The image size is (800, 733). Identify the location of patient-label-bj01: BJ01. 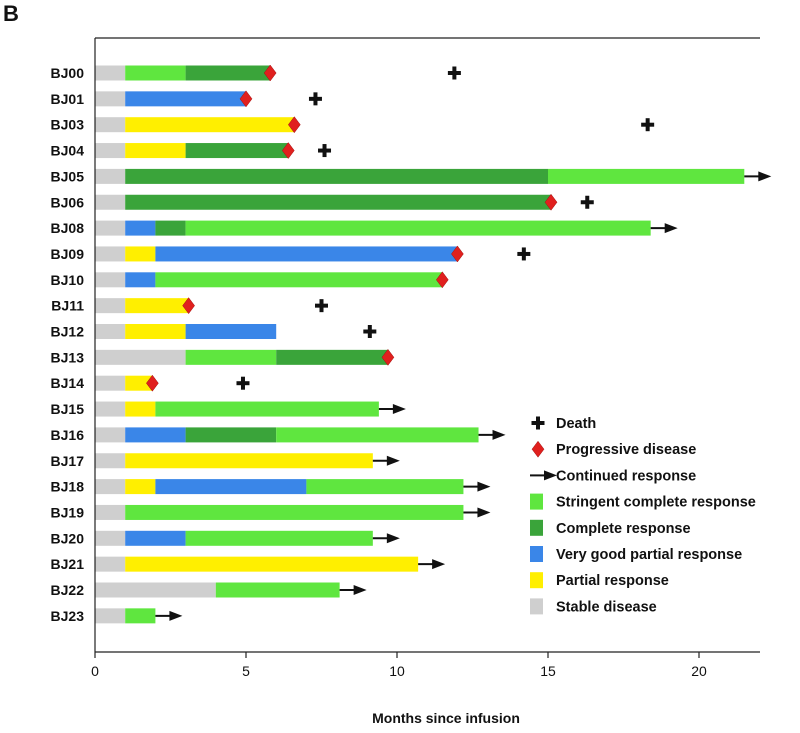
(68, 99).